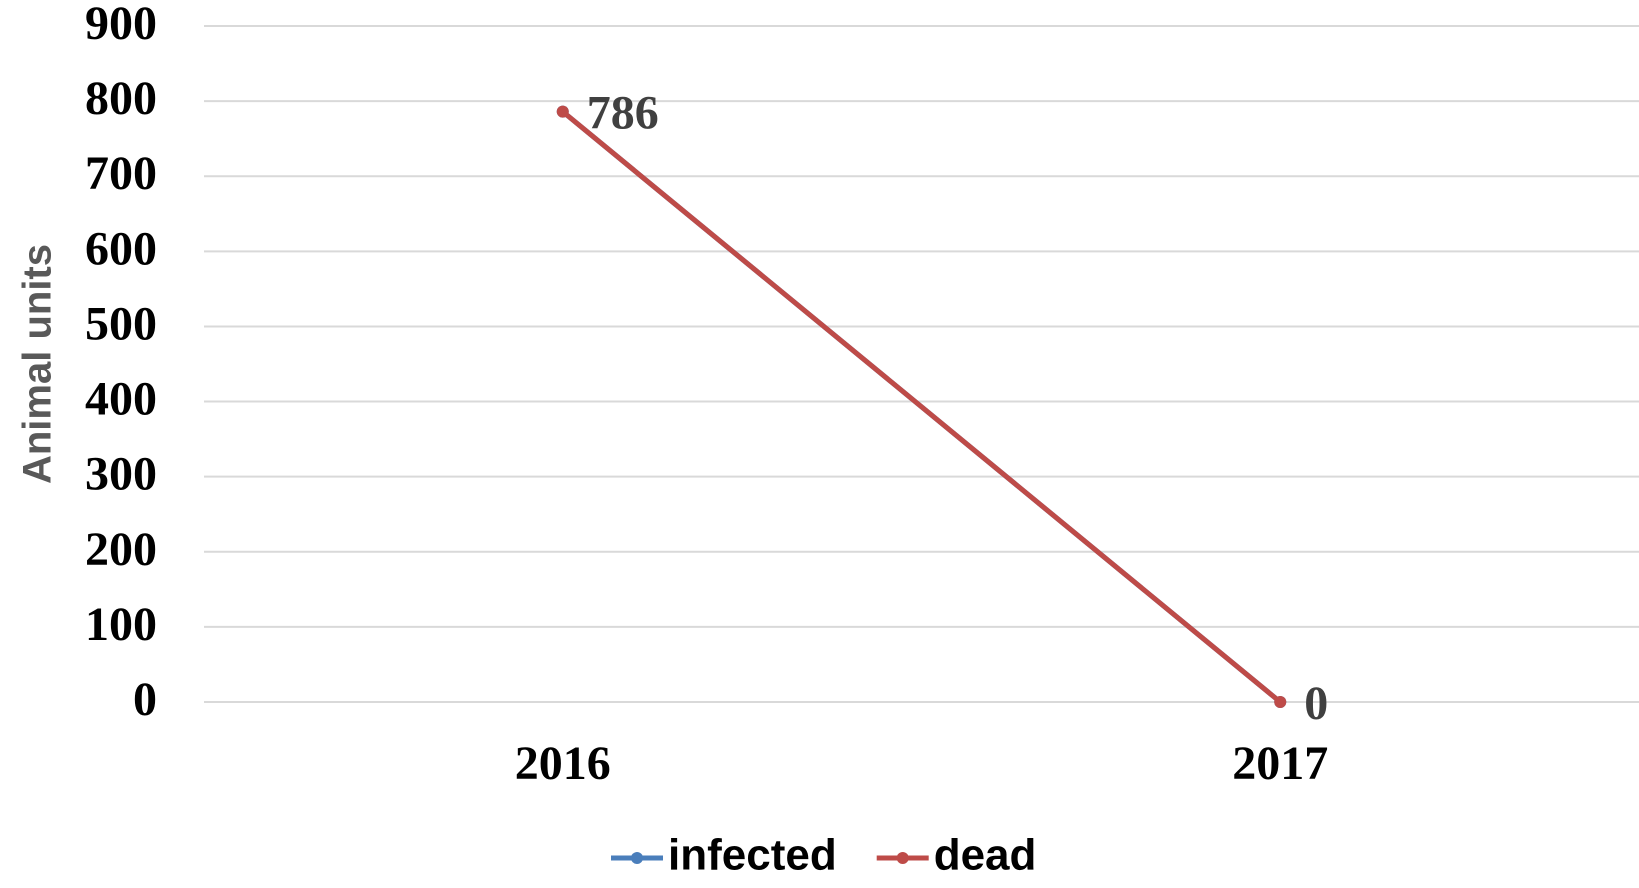  Describe the element at coordinates (121, 98) in the screenshot. I see `y-tick-label: 800` at that location.